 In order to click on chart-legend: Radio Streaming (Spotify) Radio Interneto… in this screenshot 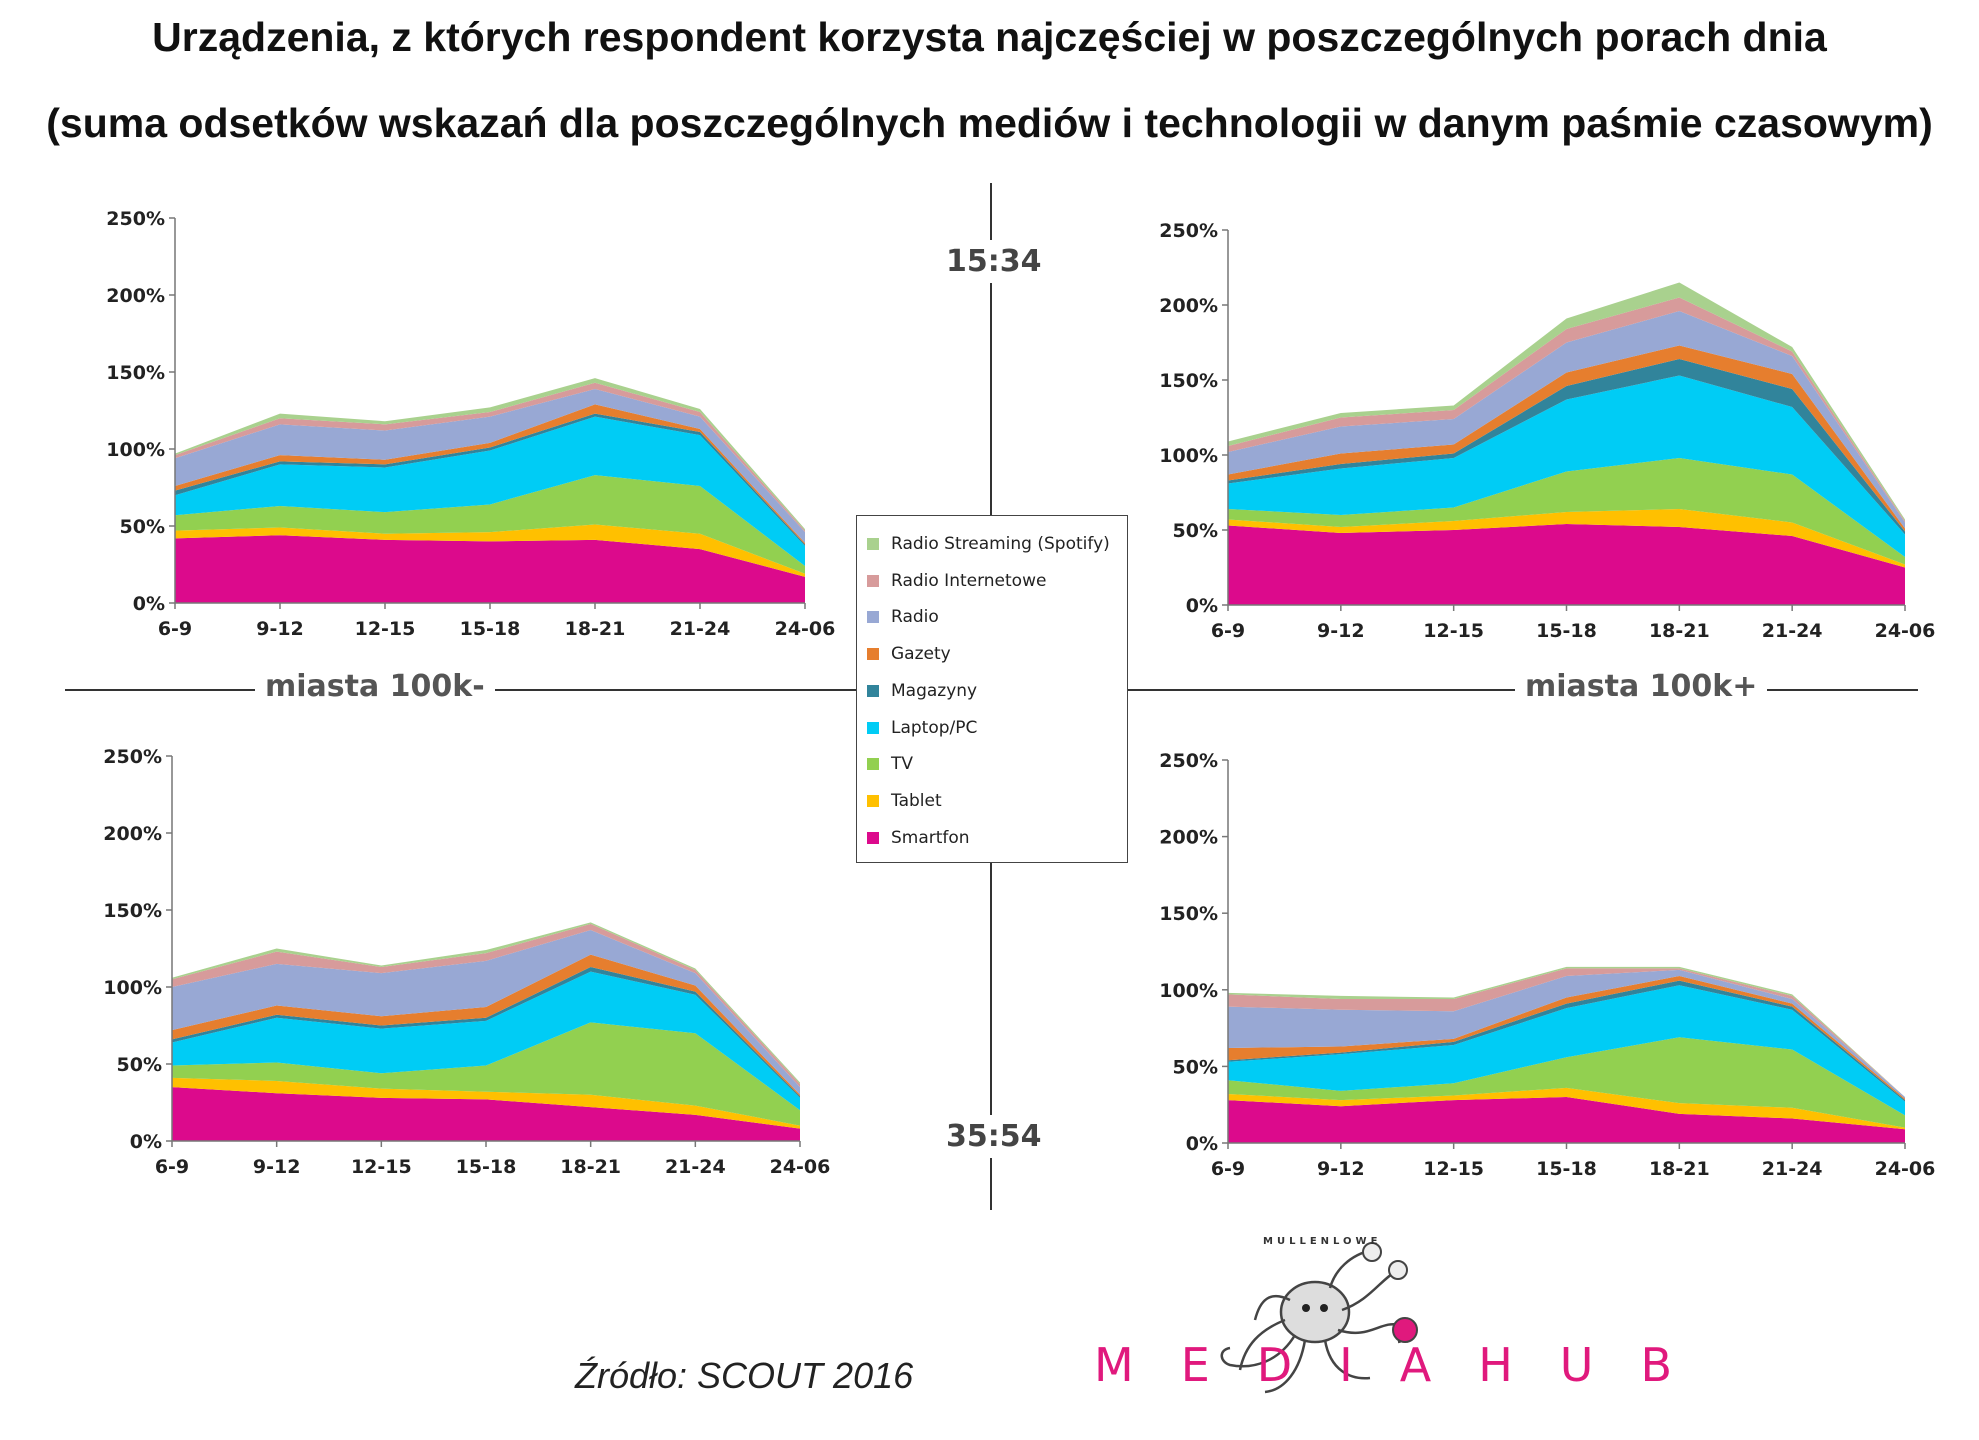, I will do `click(992, 689)`.